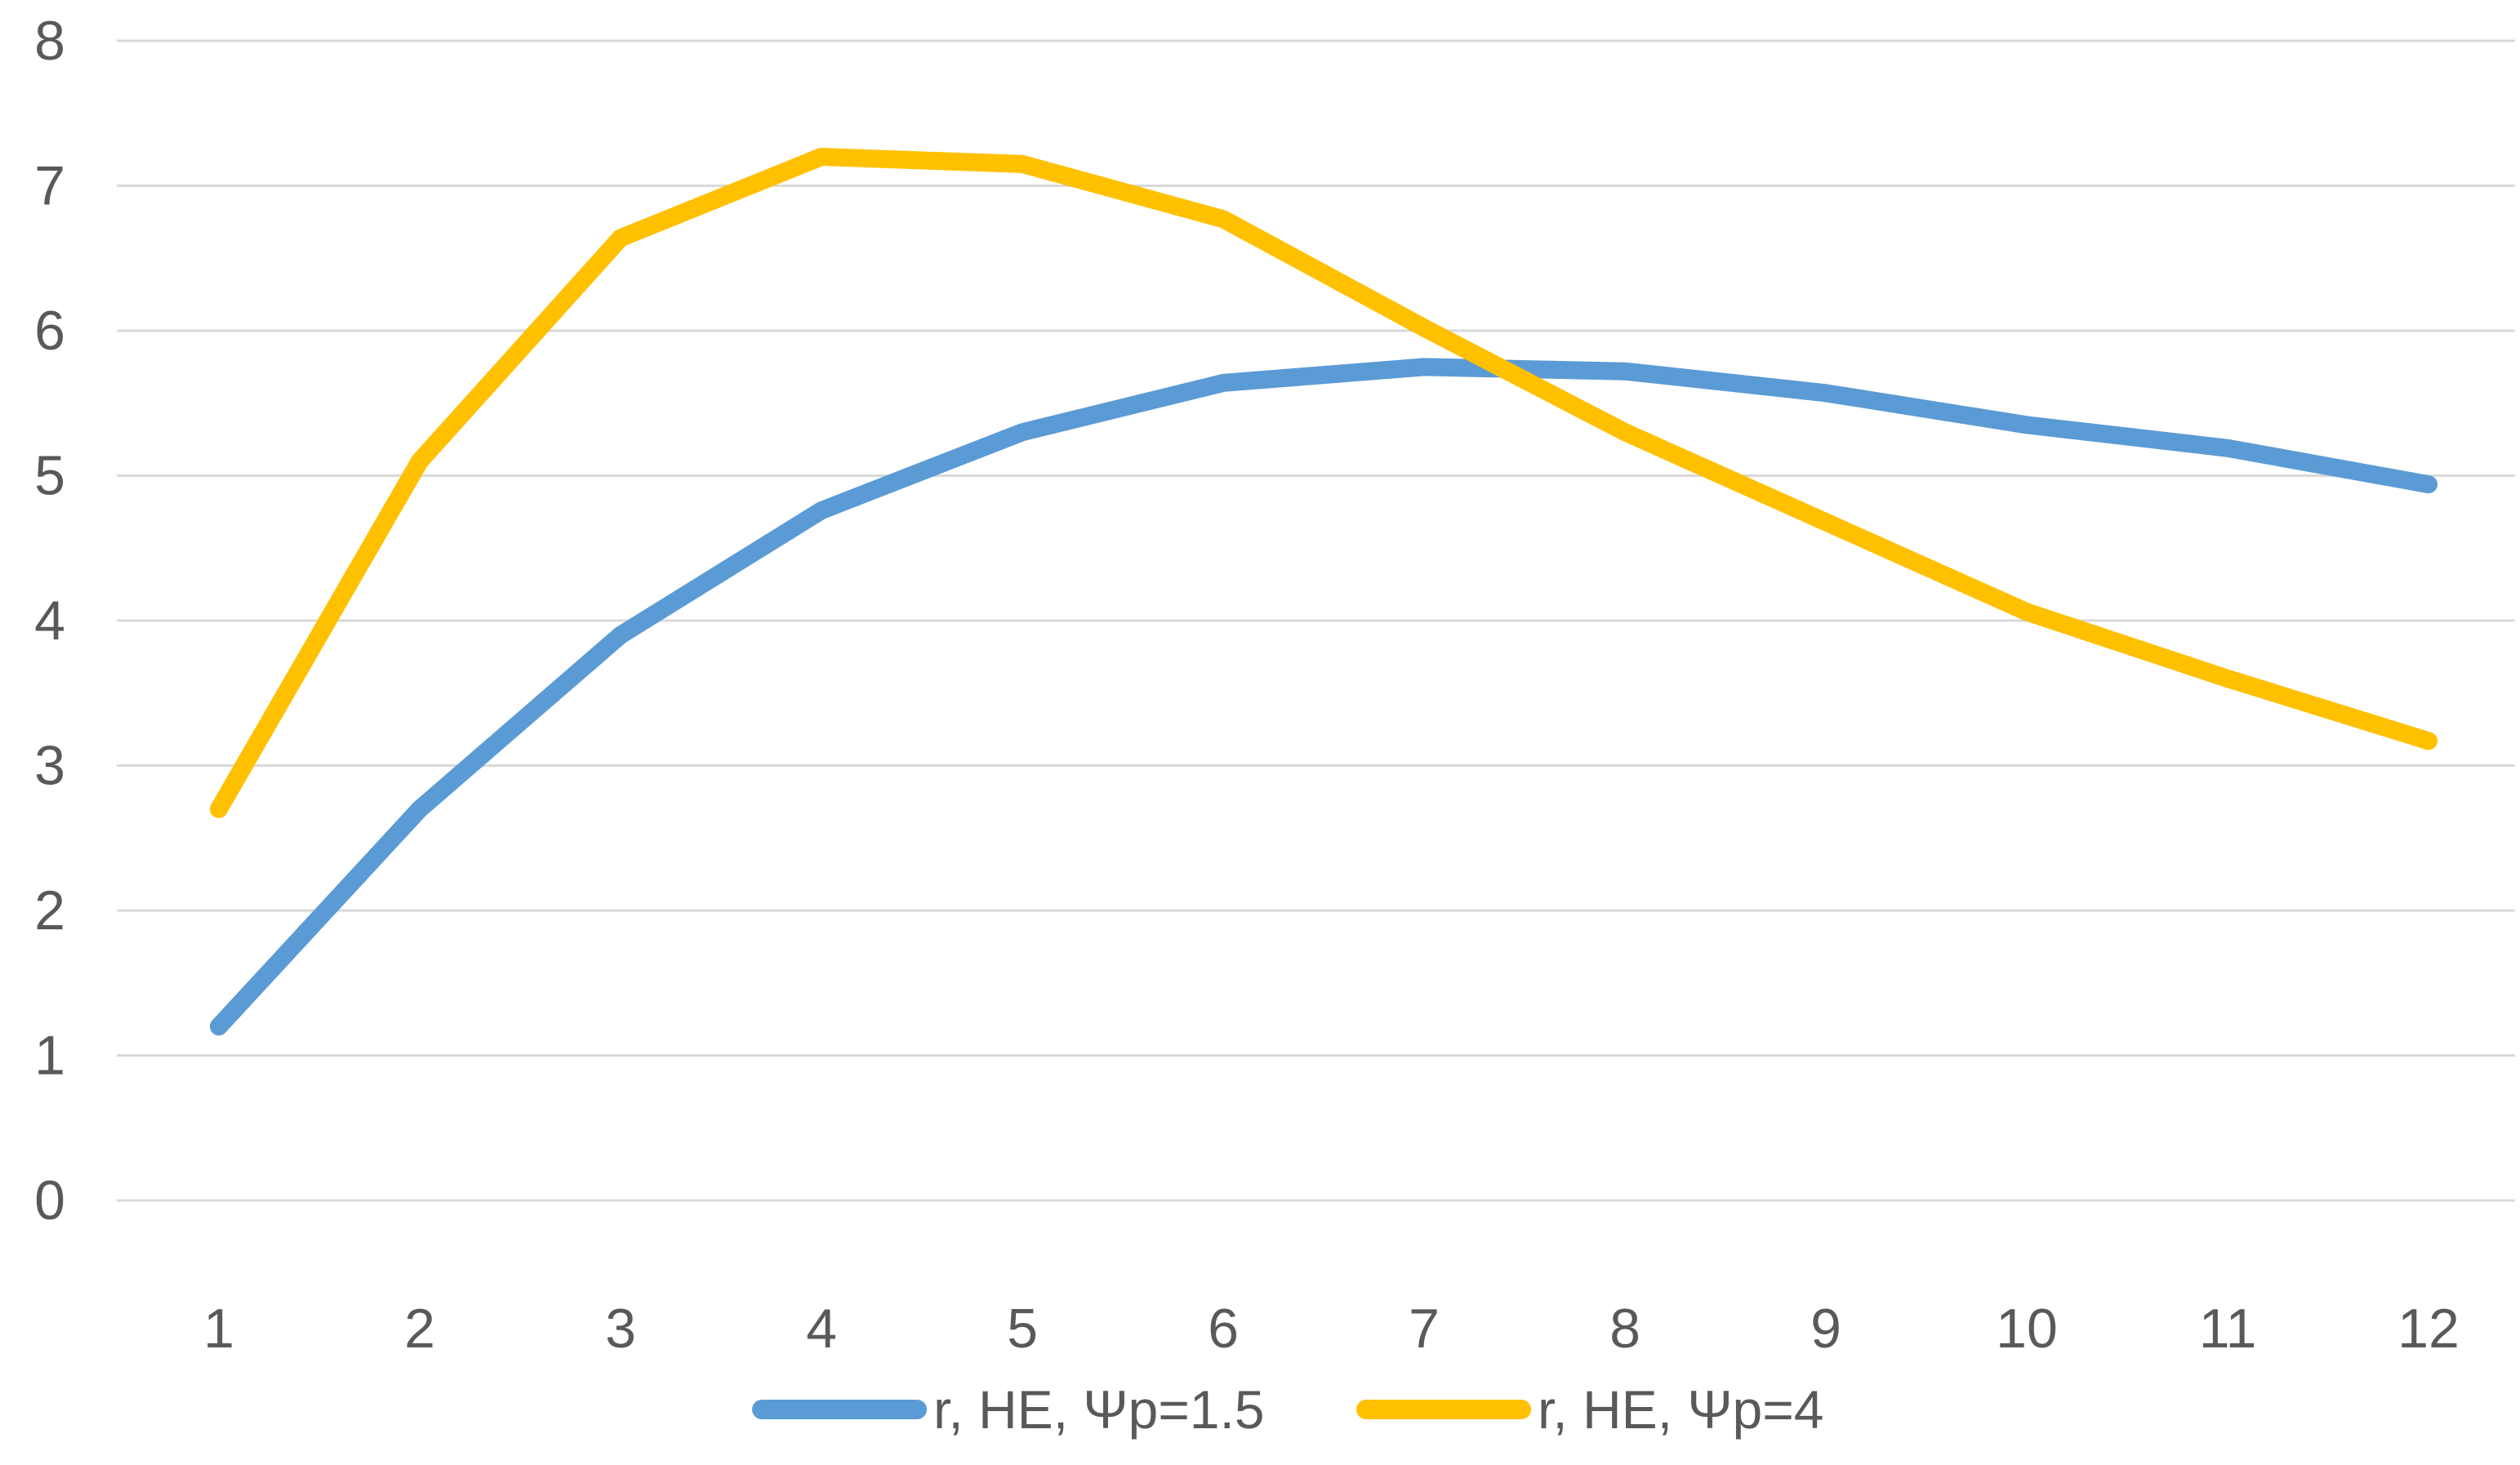 This screenshot has height=1465, width=2520. I want to click on y-axis-tick-label: 0, so click(49, 1200).